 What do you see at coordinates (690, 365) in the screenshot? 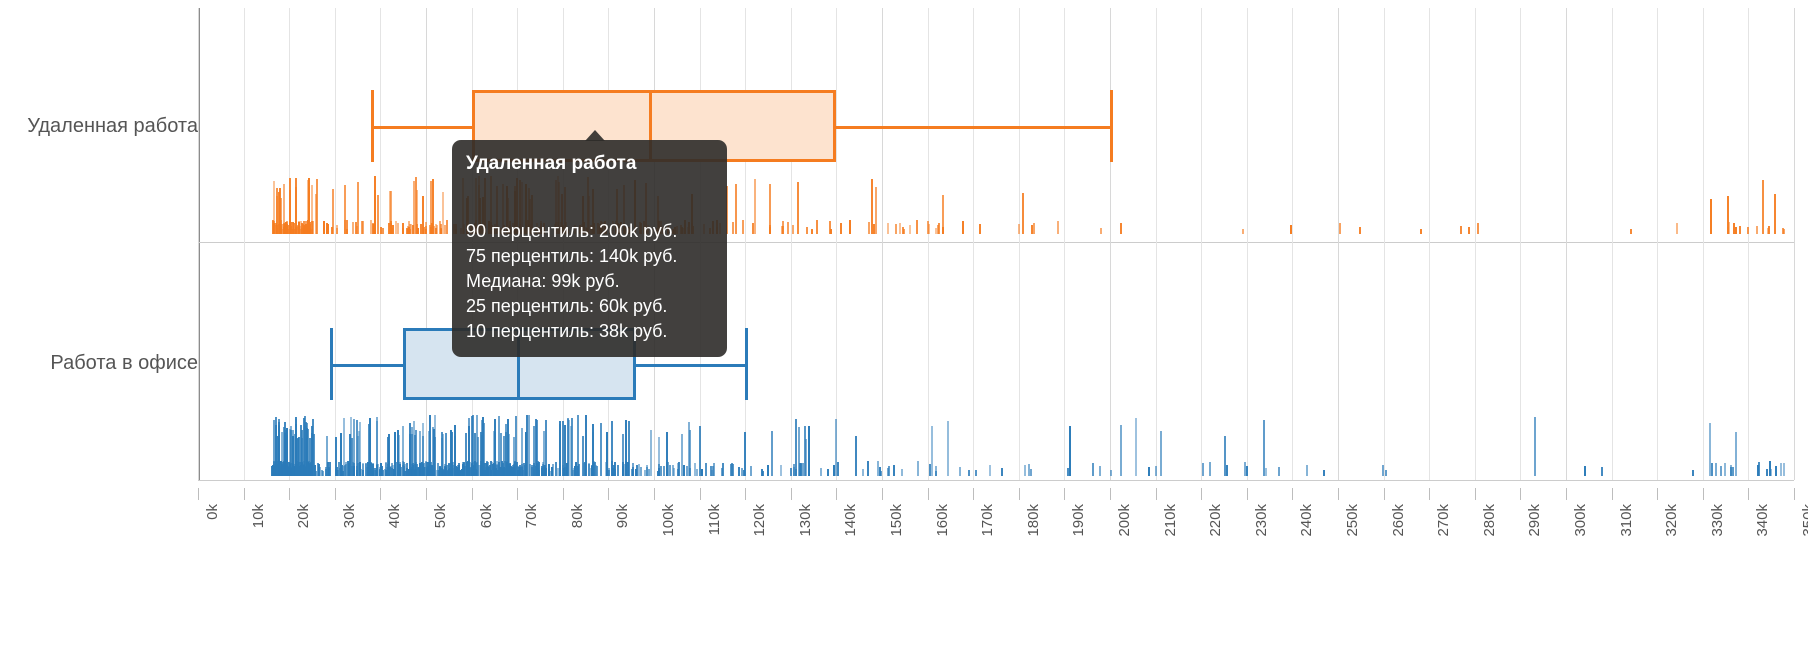
I see `whisker-right` at bounding box center [690, 365].